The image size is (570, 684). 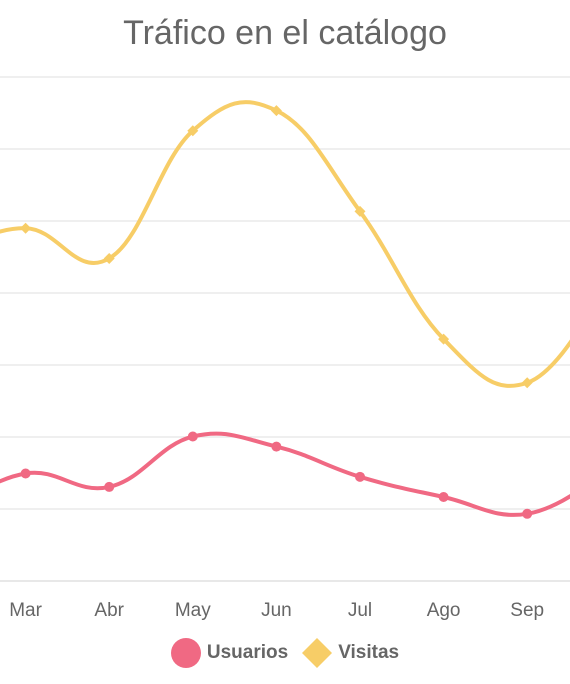 What do you see at coordinates (444, 339) in the screenshot?
I see `data-point-visitas-ago` at bounding box center [444, 339].